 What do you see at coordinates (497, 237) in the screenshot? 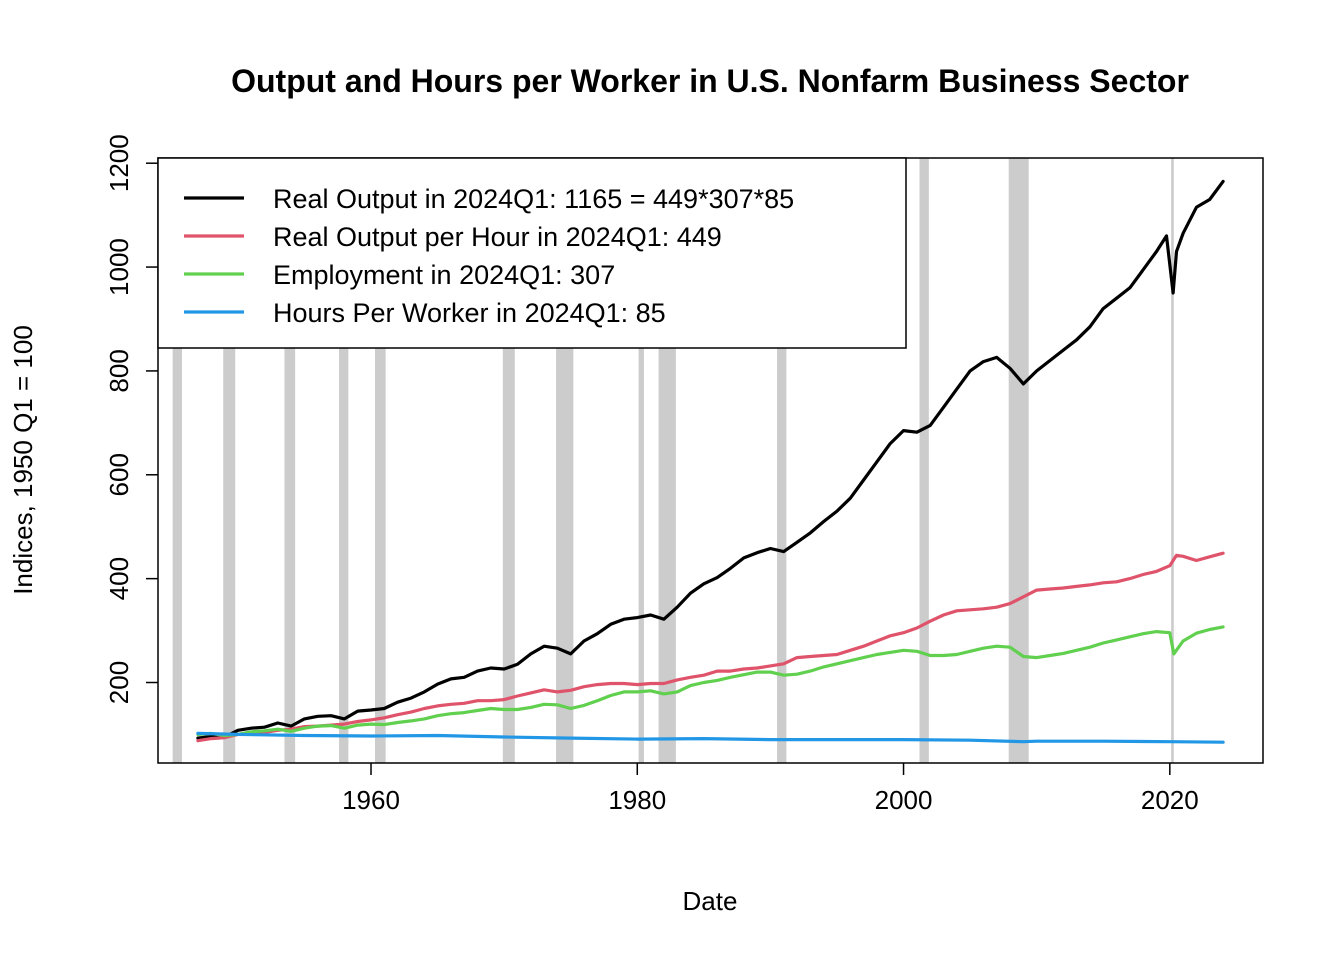
I see `legend-entry: Real Output per Hour in 2024Q1: 449` at bounding box center [497, 237].